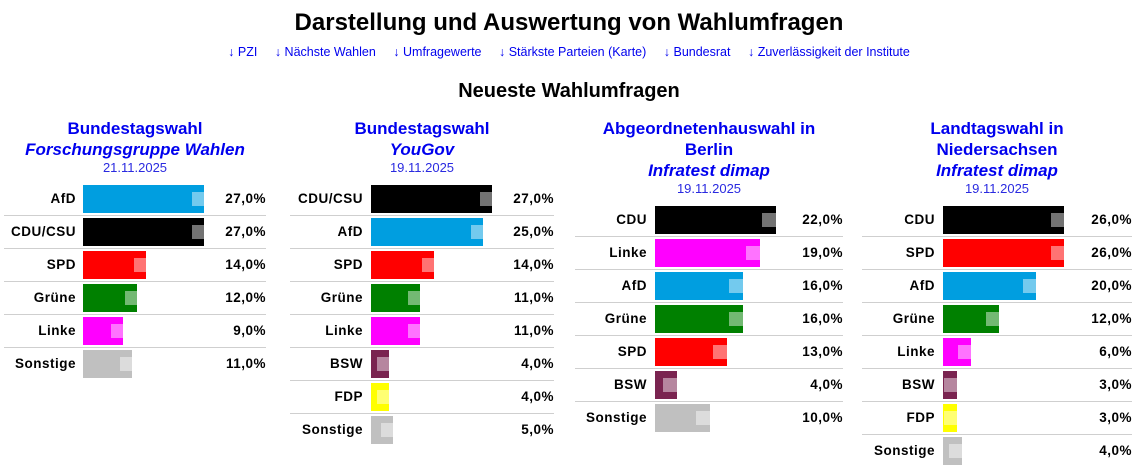  I want to click on party-row: Grüne 12,0%, so click(997, 320).